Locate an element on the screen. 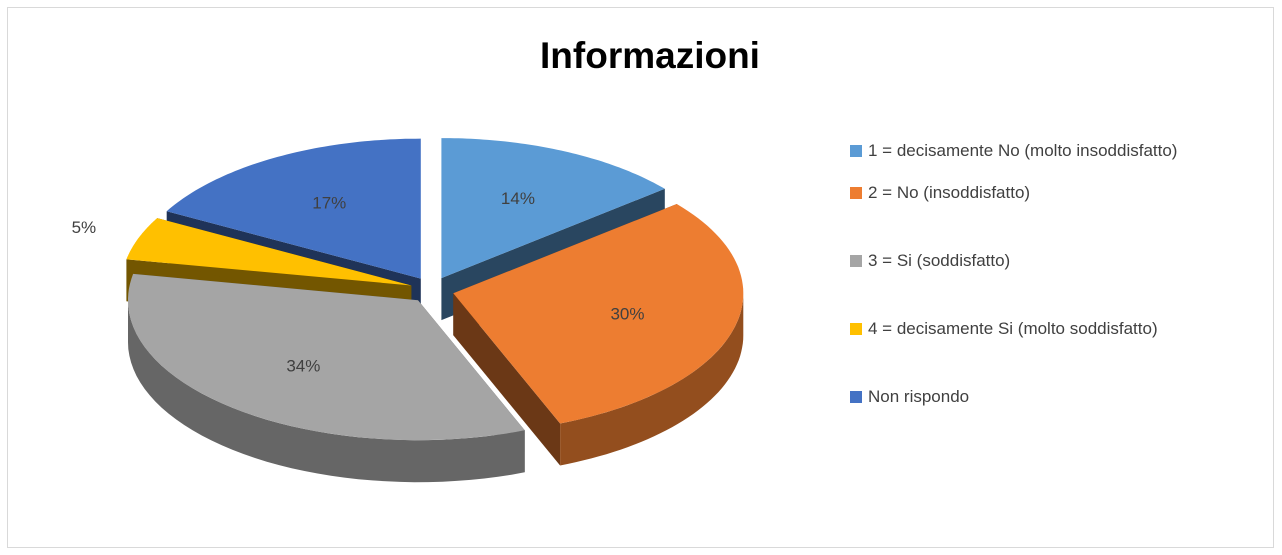  data-label: 17% is located at coordinates (329, 202).